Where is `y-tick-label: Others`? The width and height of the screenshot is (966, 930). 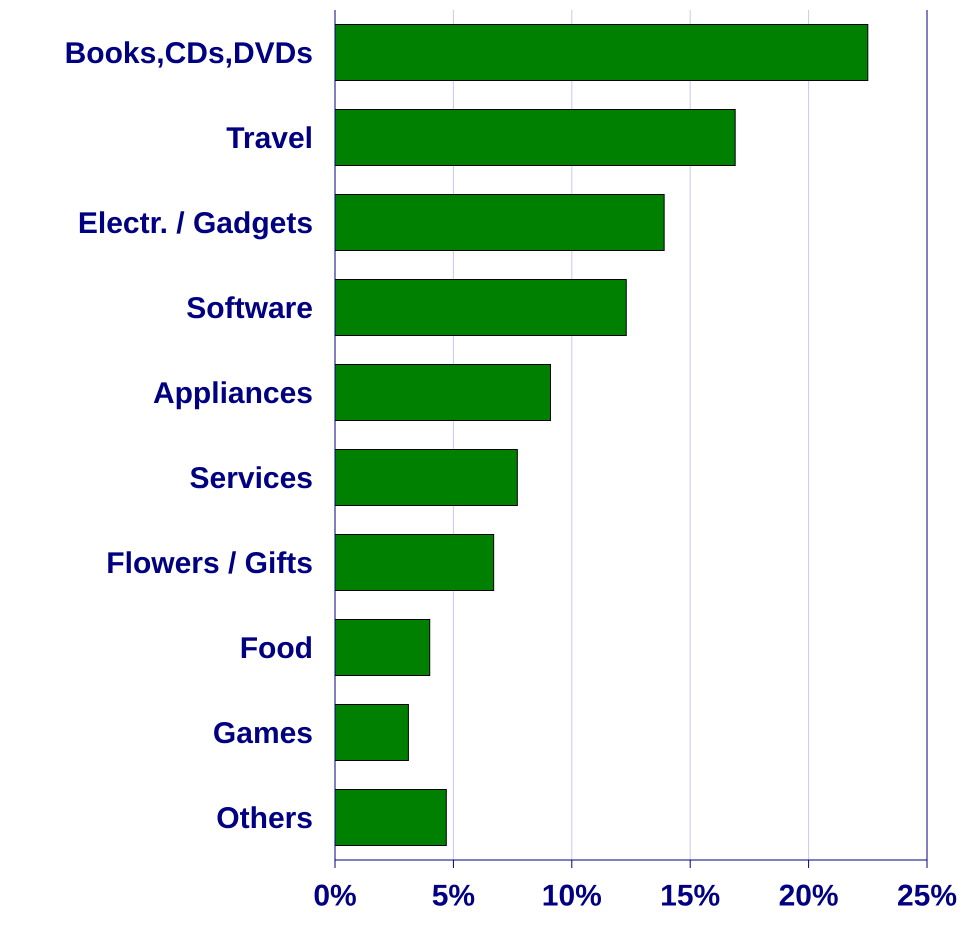
y-tick-label: Others is located at coordinates (264, 819).